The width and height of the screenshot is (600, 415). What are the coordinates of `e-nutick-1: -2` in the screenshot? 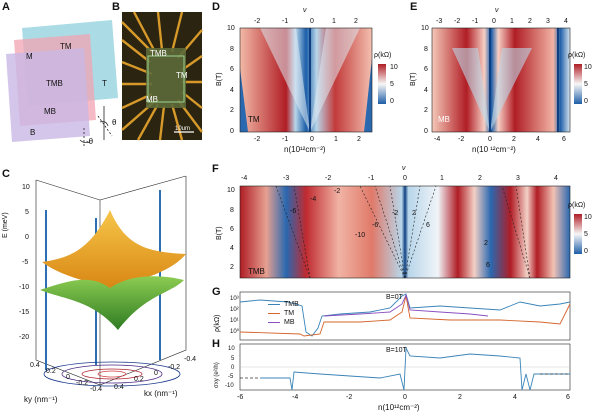 It's located at (457, 21).